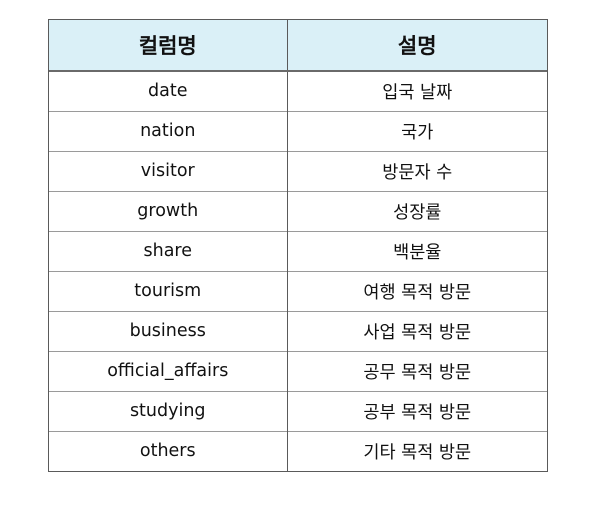 Image resolution: width=603 pixels, height=506 pixels. I want to click on table-row: official_affairs 공무 목적 방문, so click(298, 370).